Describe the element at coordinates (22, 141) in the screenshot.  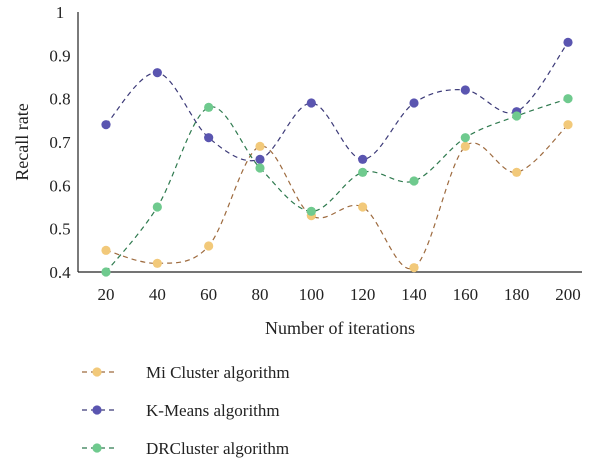
I see `y-axis-title: Recall rate` at that location.